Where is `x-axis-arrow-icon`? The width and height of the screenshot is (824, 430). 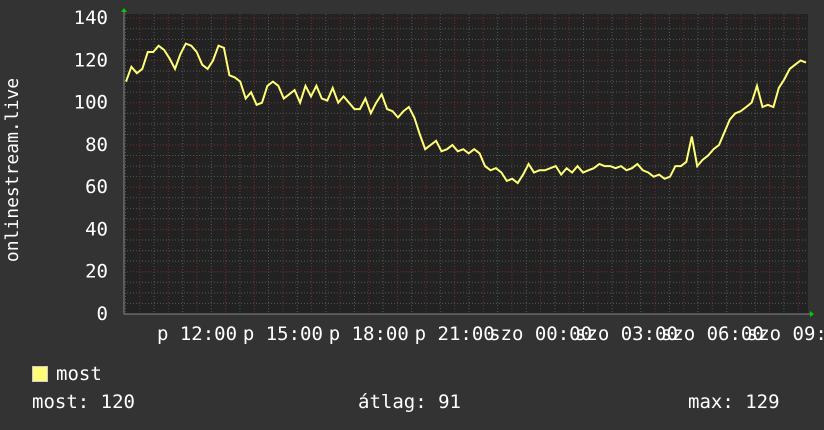 x-axis-arrow-icon is located at coordinates (812, 314).